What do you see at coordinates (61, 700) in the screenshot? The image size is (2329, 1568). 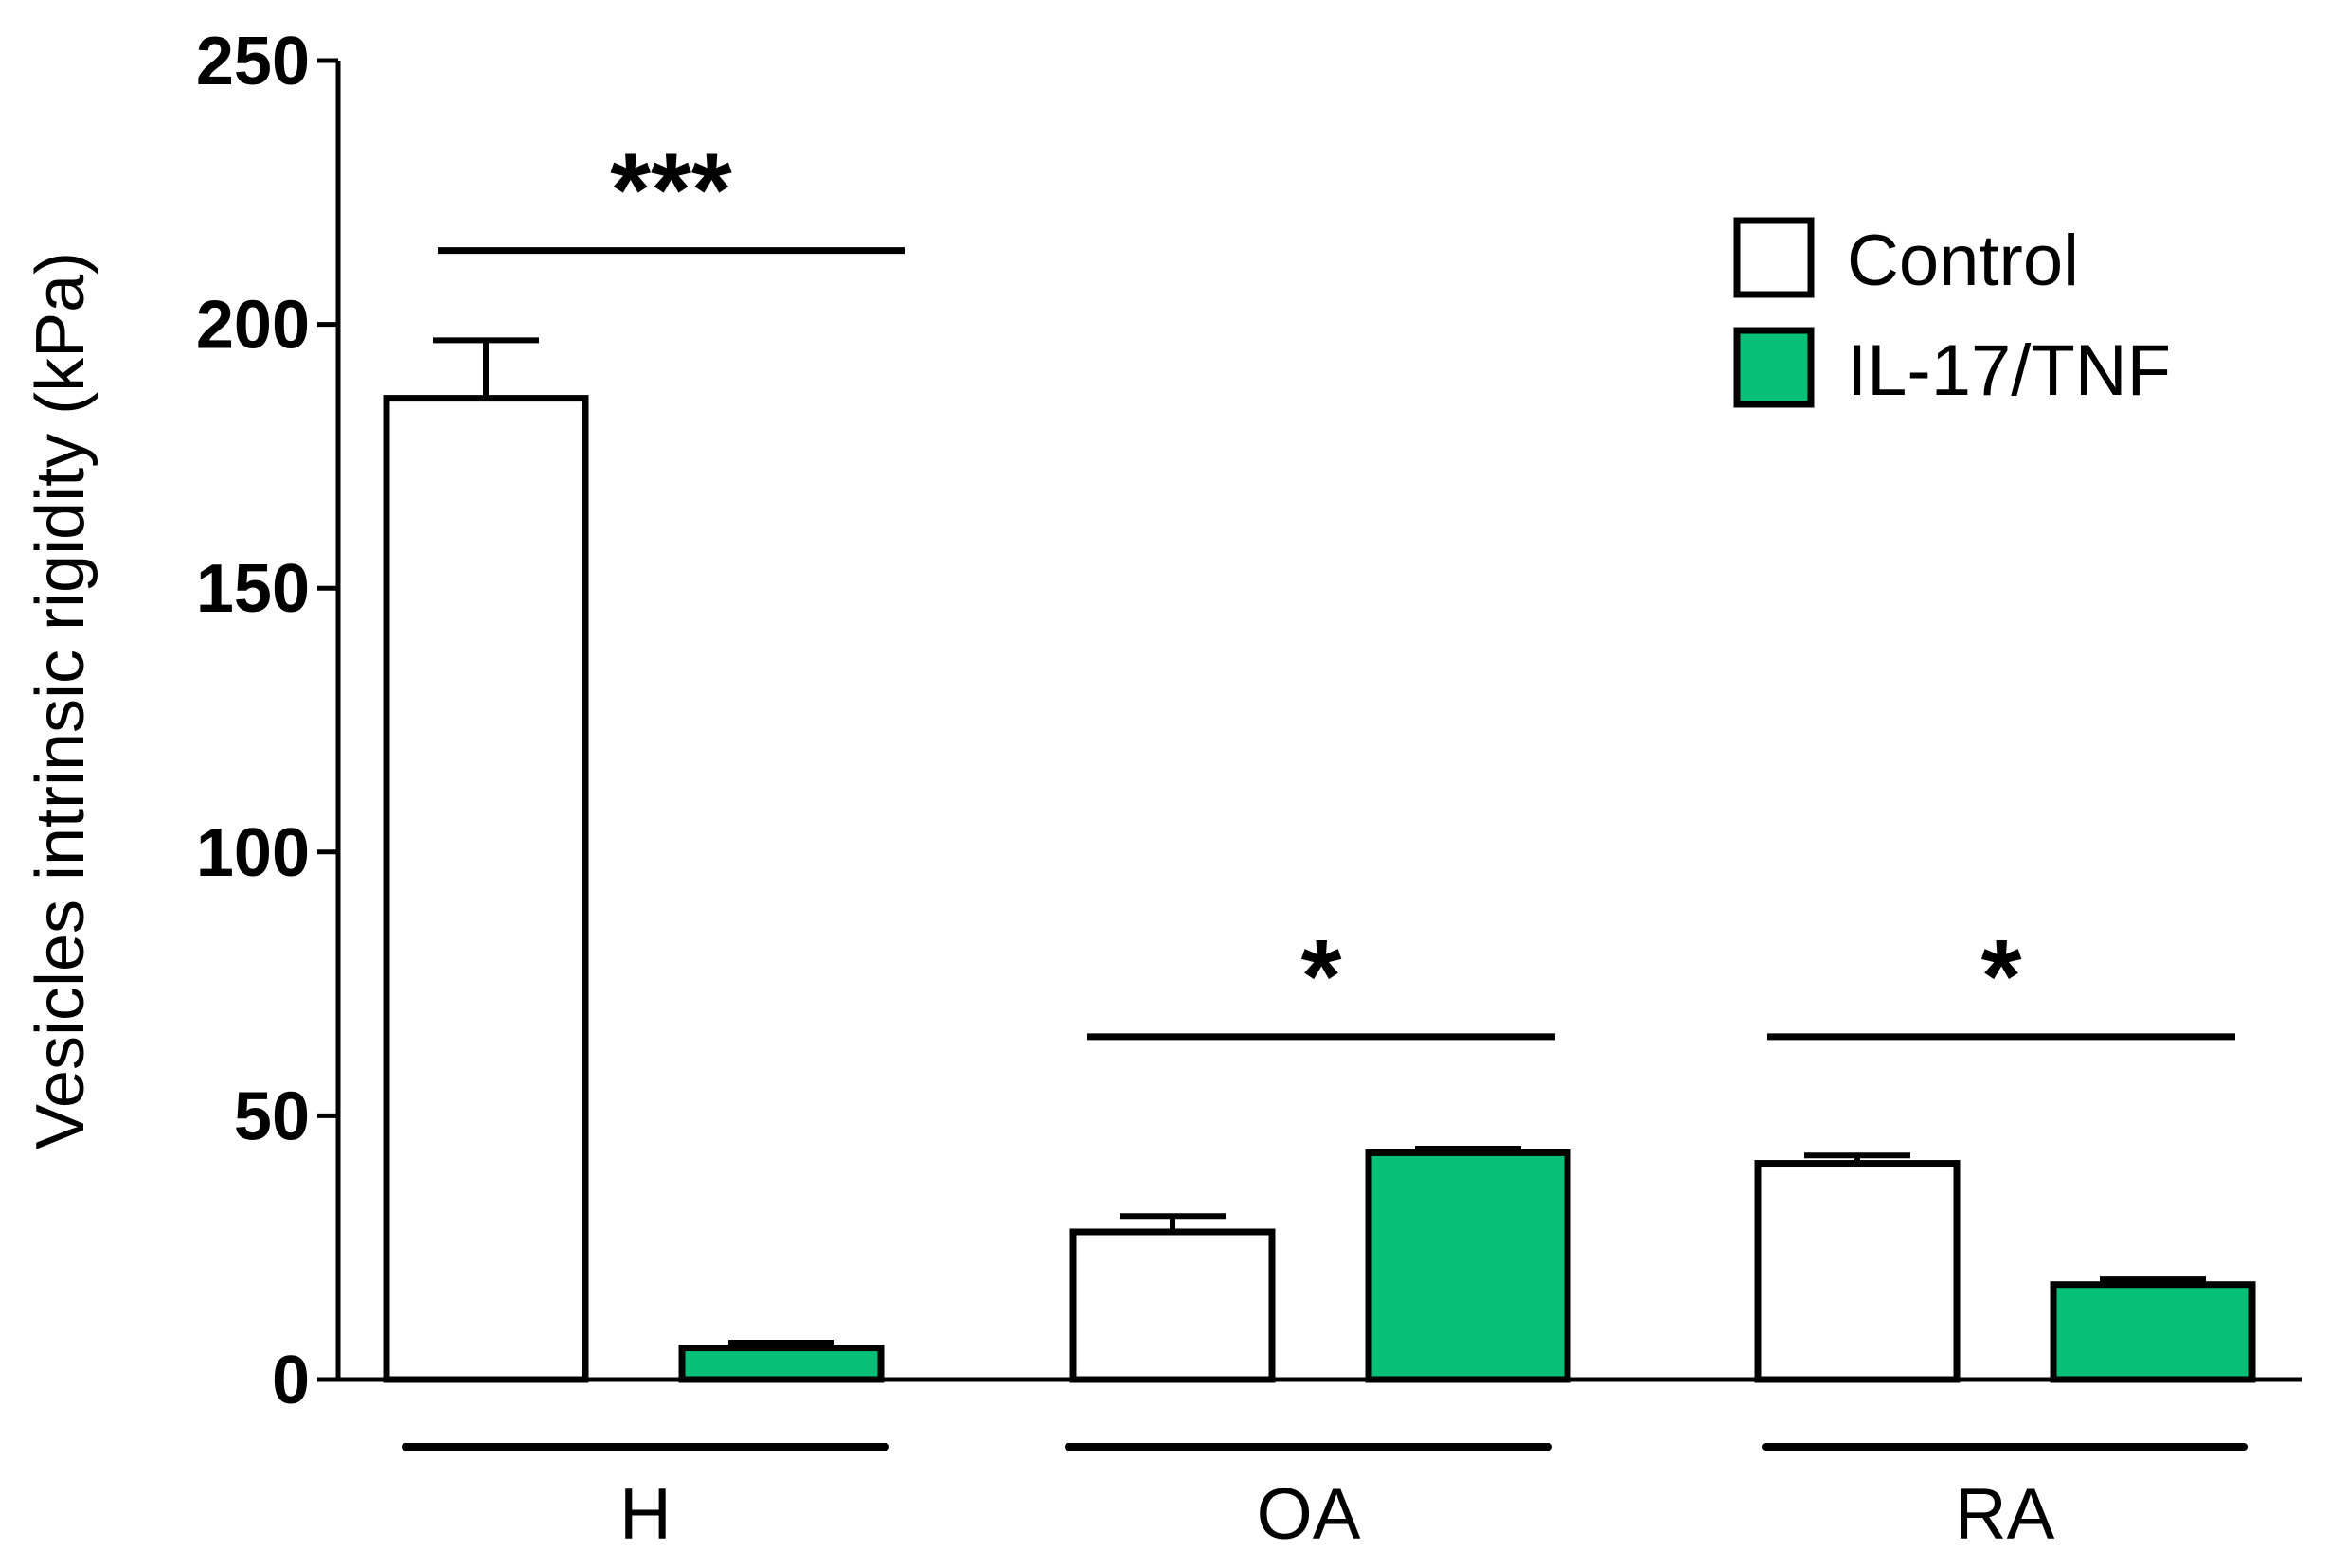 I see `y-axis-label: Vesicles intrinsic rigidity (kPa)` at bounding box center [61, 700].